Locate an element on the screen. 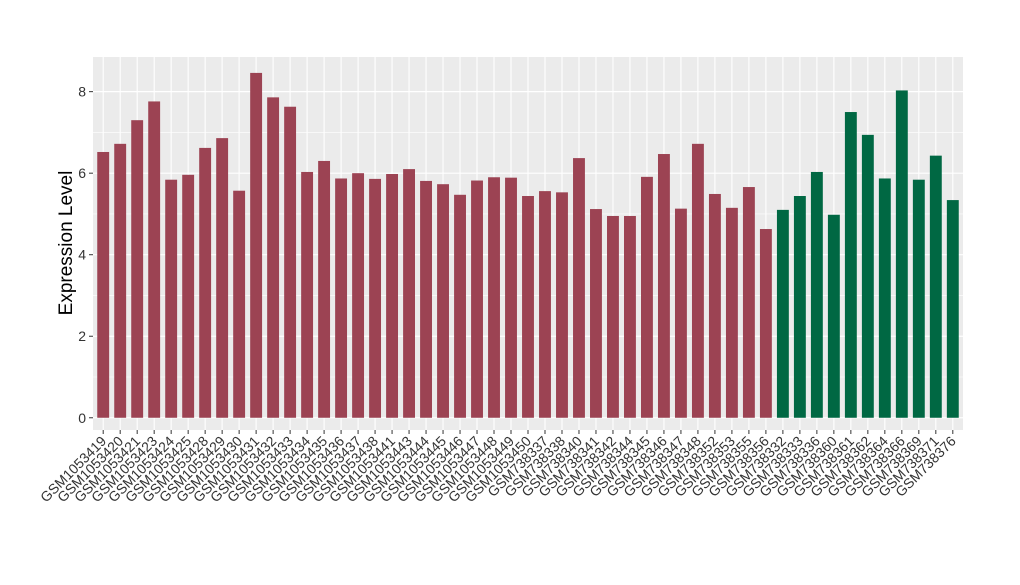 The image size is (1020, 585). bar-GSM738346 is located at coordinates (663, 286).